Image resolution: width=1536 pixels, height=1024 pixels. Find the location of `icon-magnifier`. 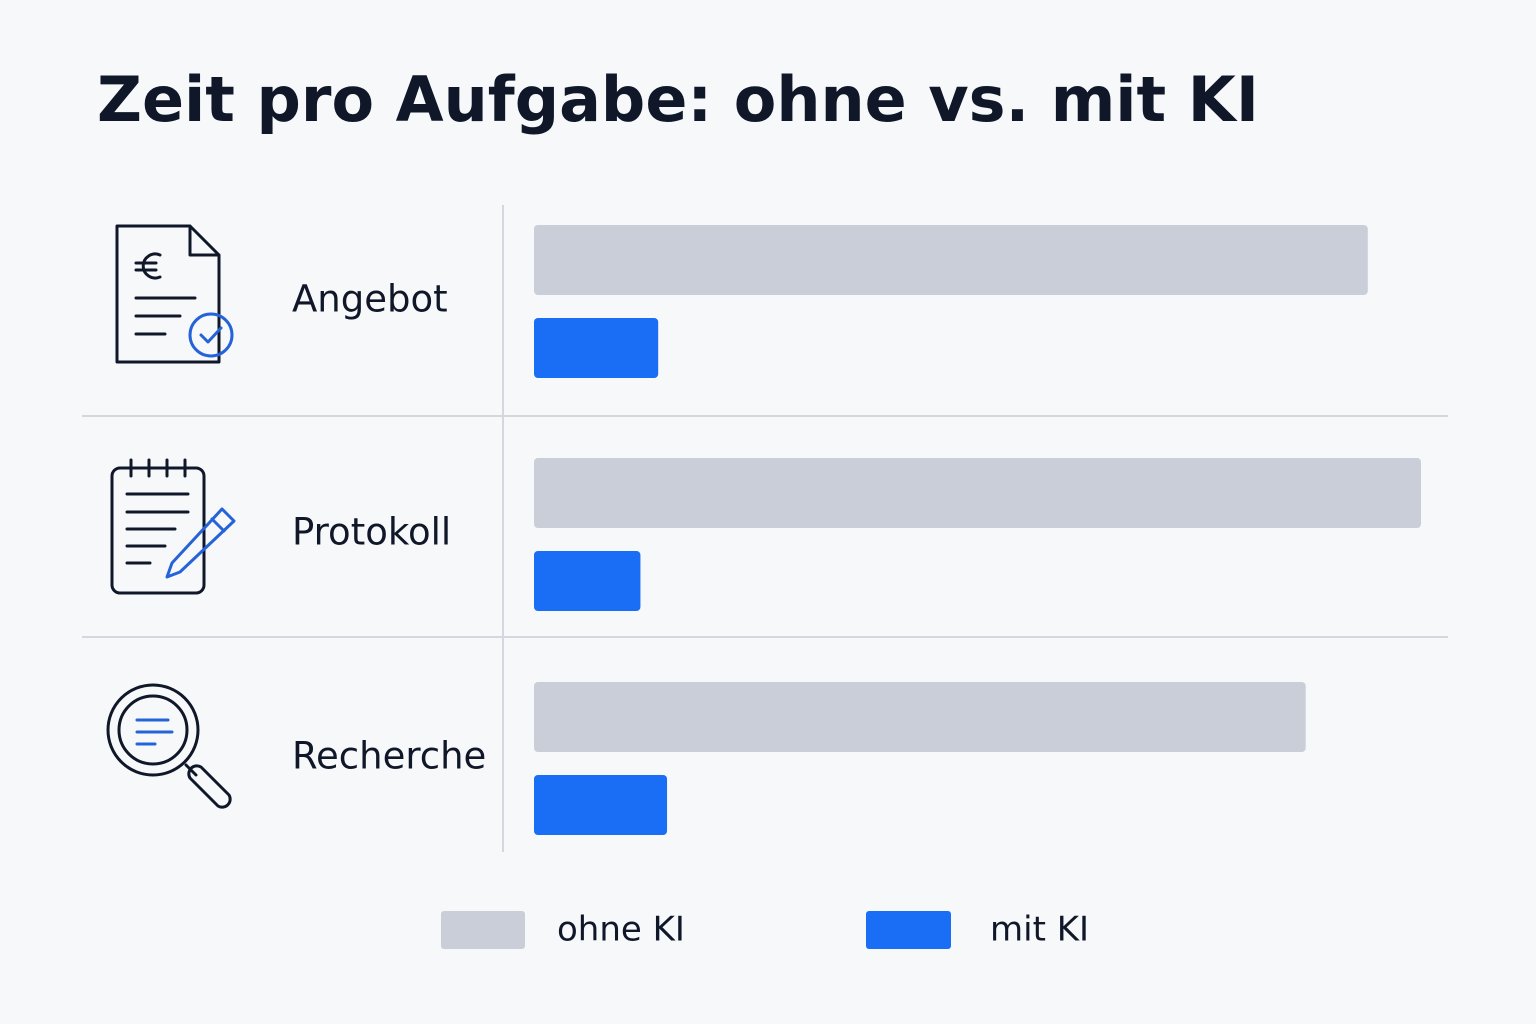

icon-magnifier is located at coordinates (169, 746).